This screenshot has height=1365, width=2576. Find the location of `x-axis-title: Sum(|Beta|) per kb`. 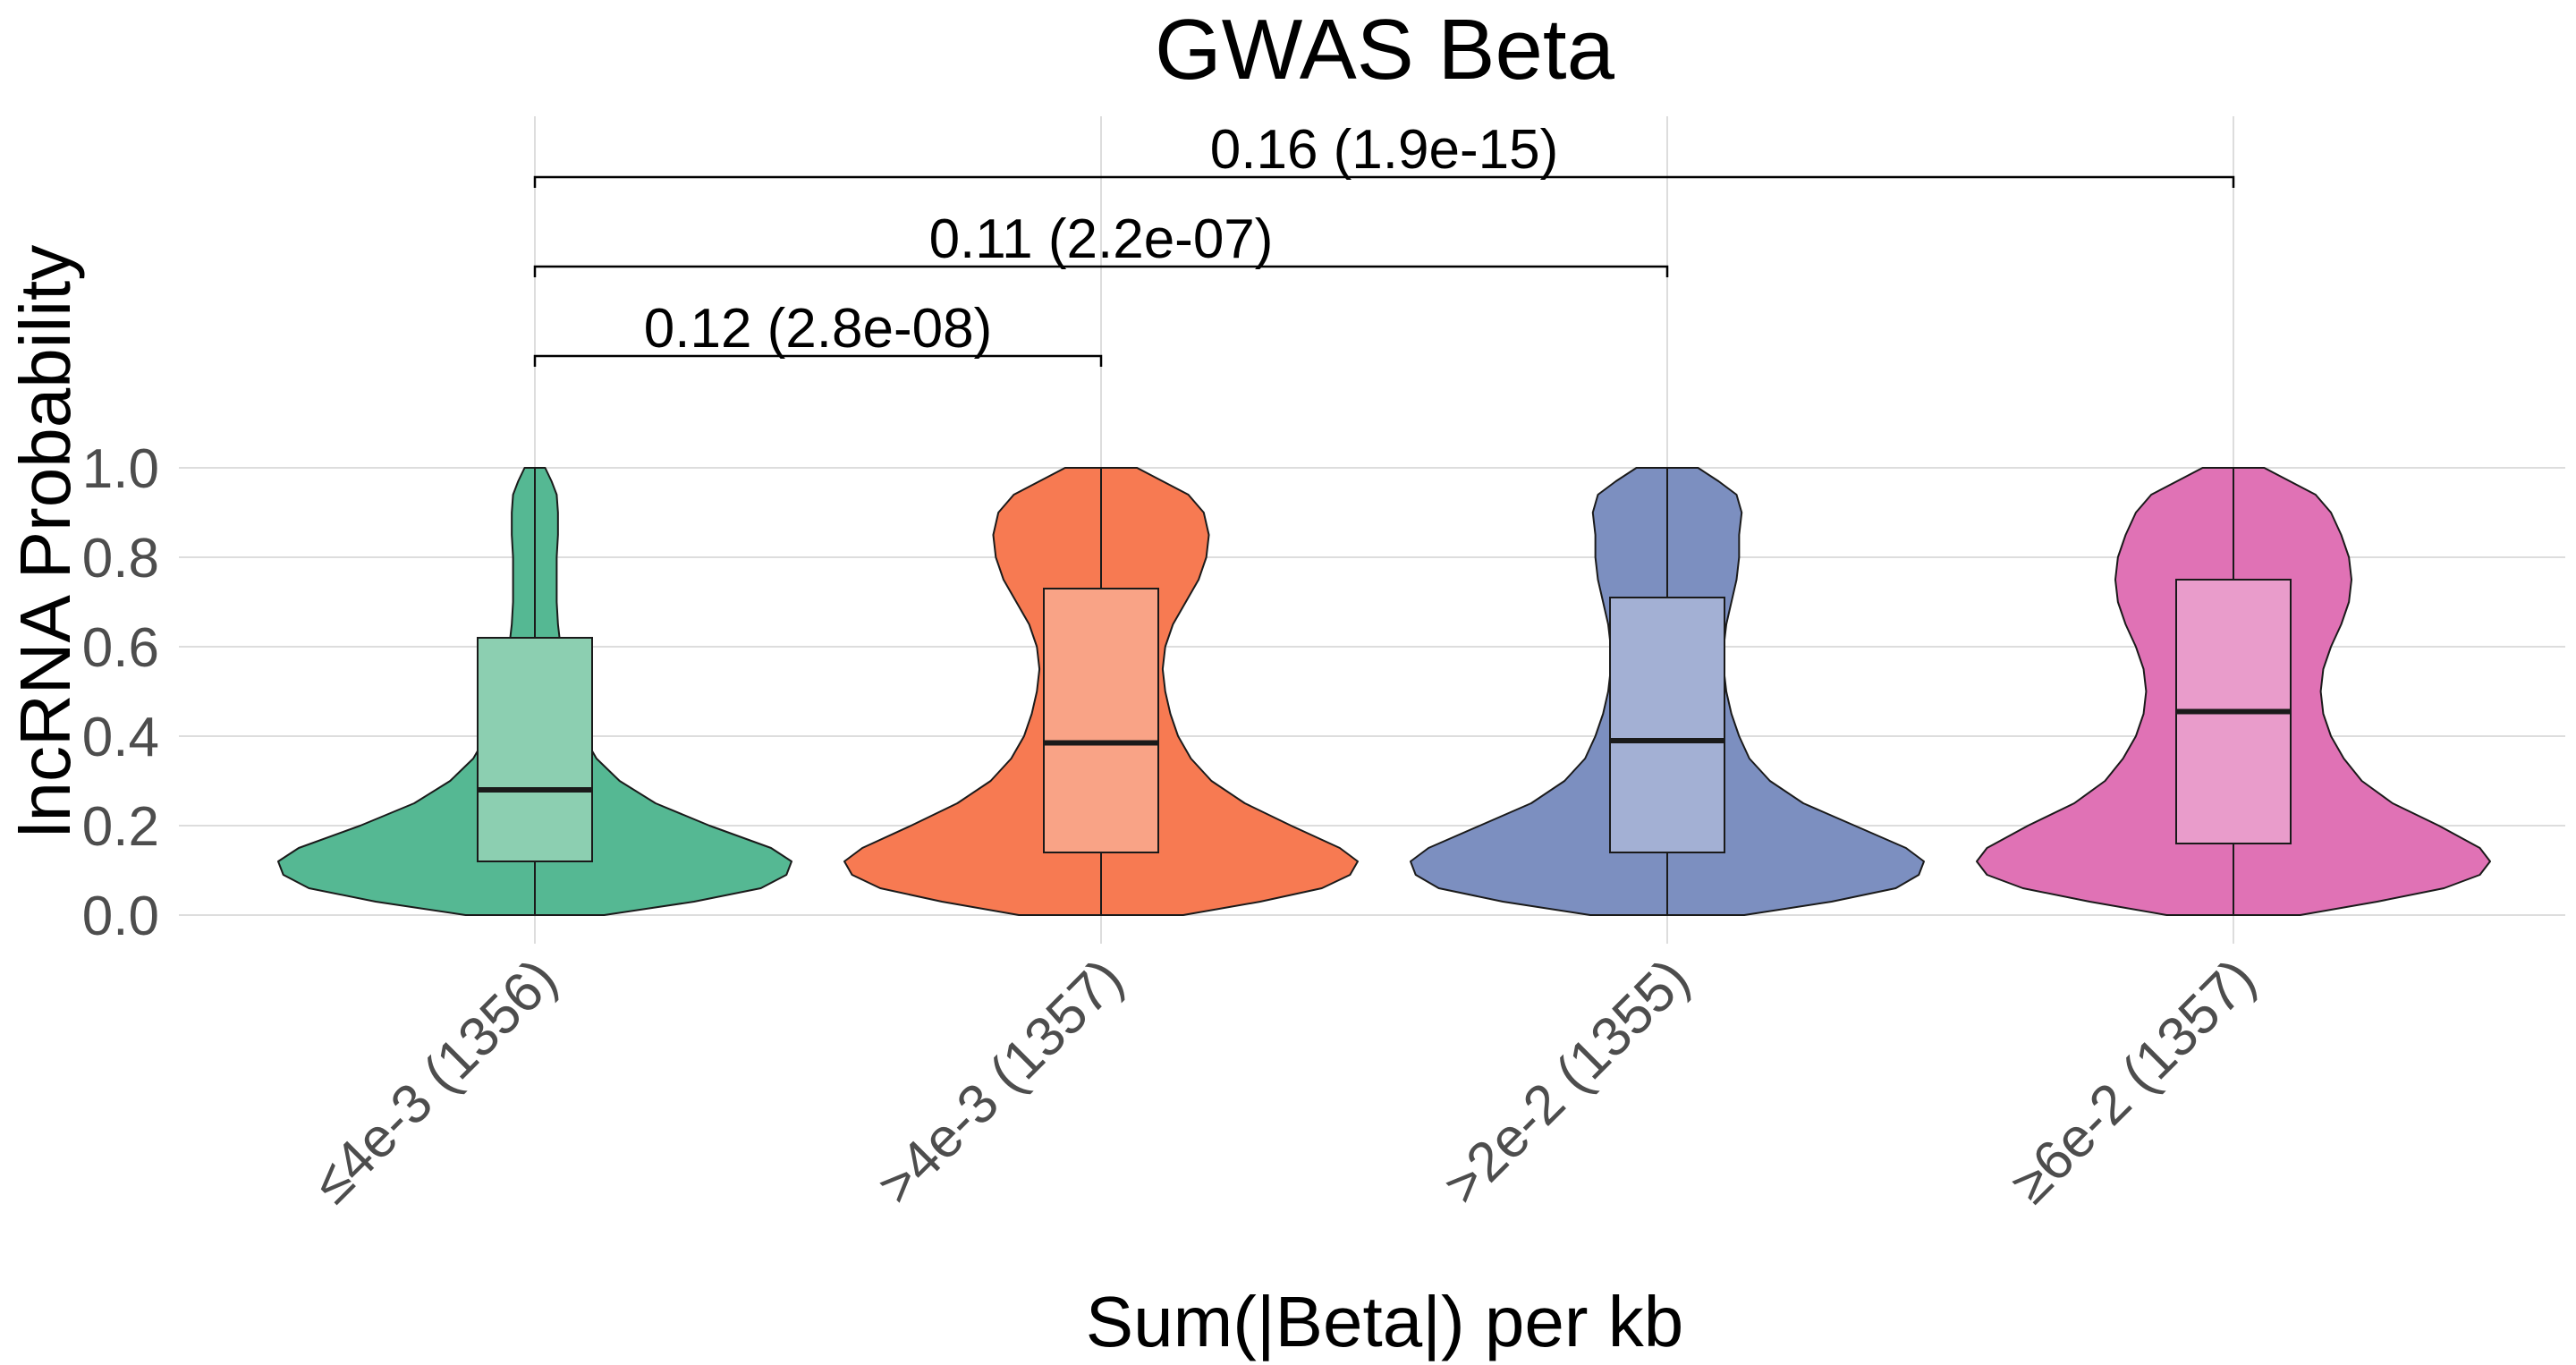

x-axis-title: Sum(|Beta|) per kb is located at coordinates (1384, 1321).